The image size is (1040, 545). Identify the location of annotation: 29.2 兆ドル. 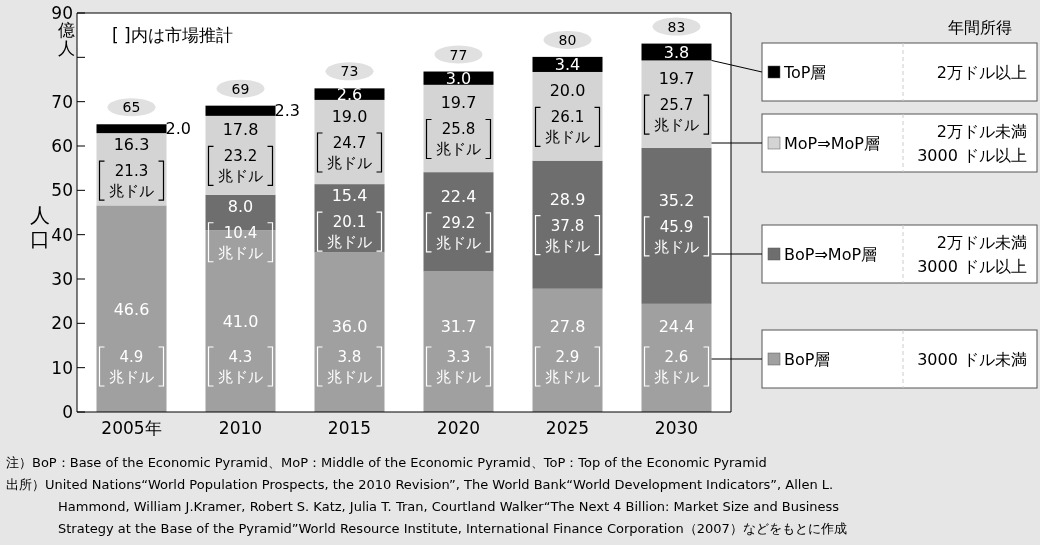
(458, 232).